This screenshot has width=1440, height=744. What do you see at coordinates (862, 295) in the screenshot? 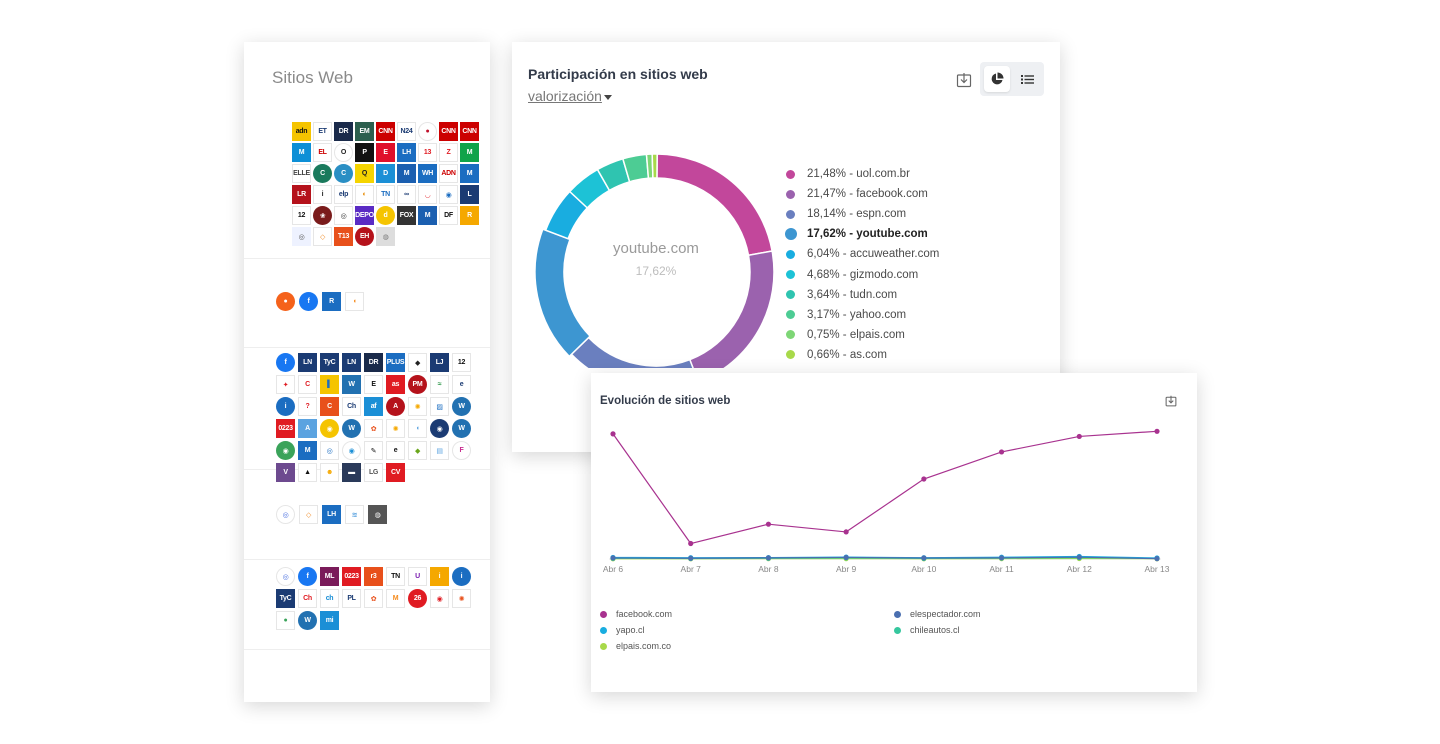
I see `legend-item-tudn-com: 3,64% - tudn.com` at bounding box center [862, 295].